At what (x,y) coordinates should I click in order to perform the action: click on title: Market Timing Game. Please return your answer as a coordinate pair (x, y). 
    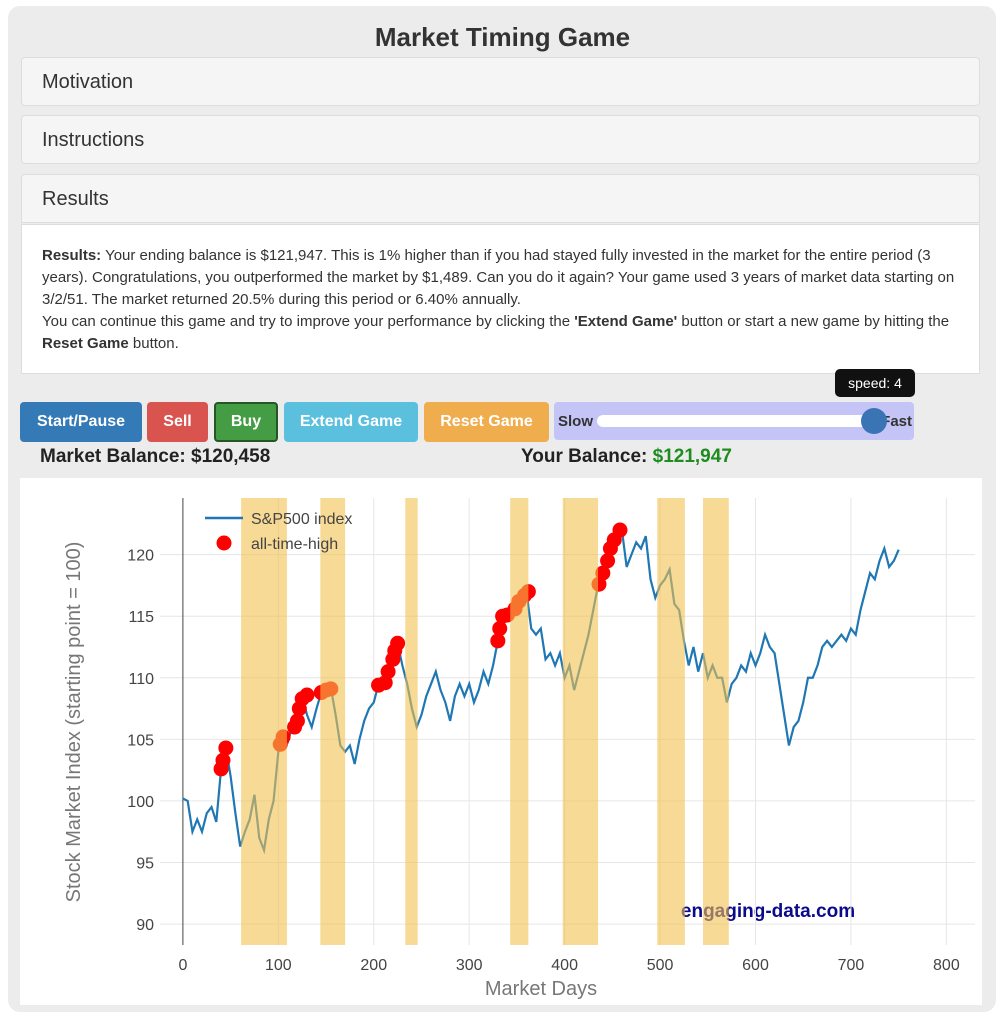
    Looking at the image, I should click on (502, 37).